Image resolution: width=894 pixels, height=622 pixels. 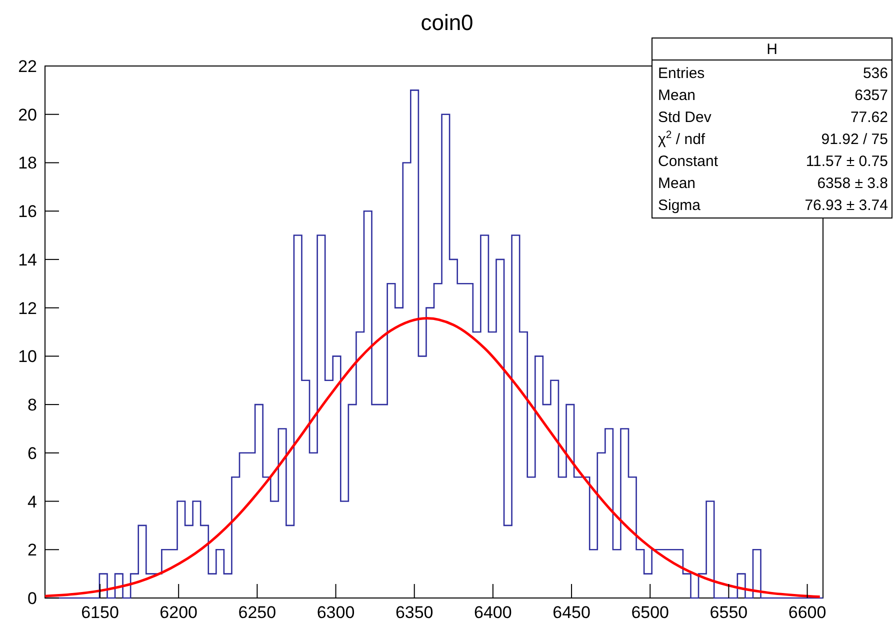 What do you see at coordinates (852, 183) in the screenshot?
I see `annotation: 6358 ± 3.8` at bounding box center [852, 183].